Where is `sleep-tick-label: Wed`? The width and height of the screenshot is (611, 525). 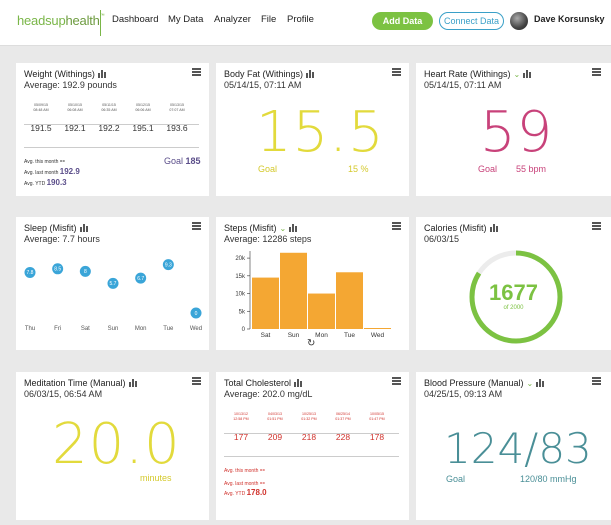
sleep-tick-label: Wed is located at coordinates (196, 329).